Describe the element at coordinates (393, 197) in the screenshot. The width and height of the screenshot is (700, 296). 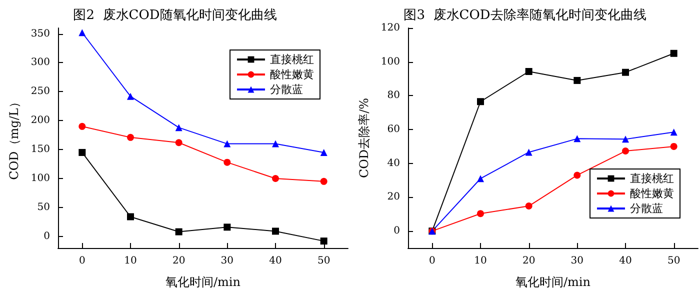
I see `y-tick-label: 20` at that location.